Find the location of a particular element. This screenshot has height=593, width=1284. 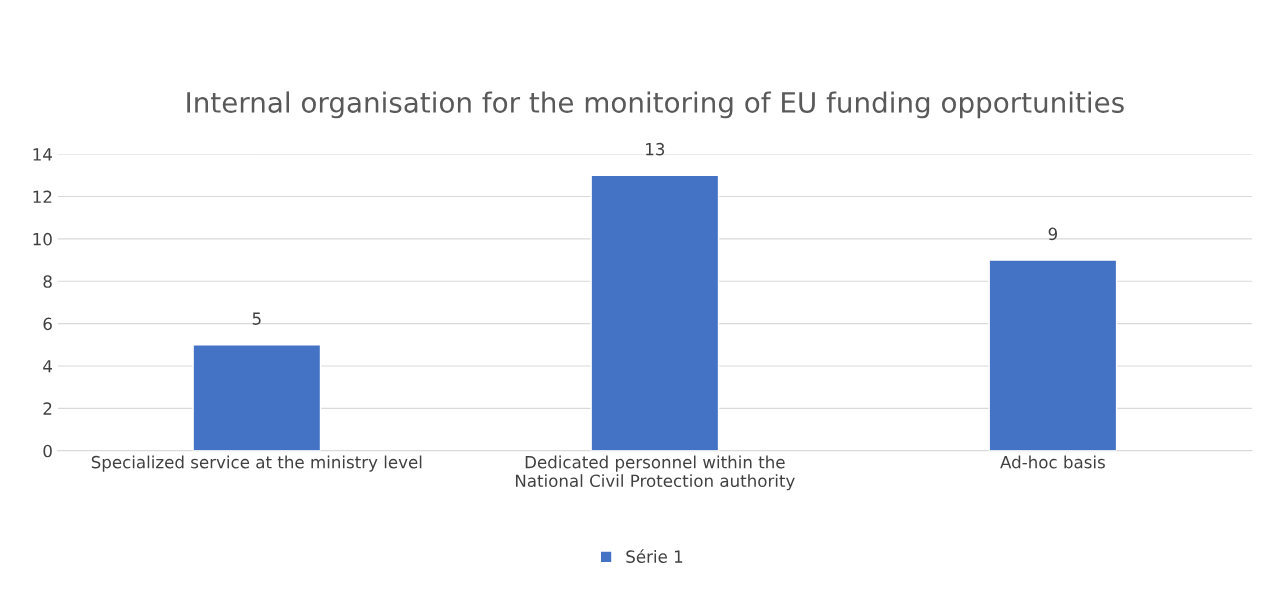

y-tick-label: 8 is located at coordinates (47, 281).